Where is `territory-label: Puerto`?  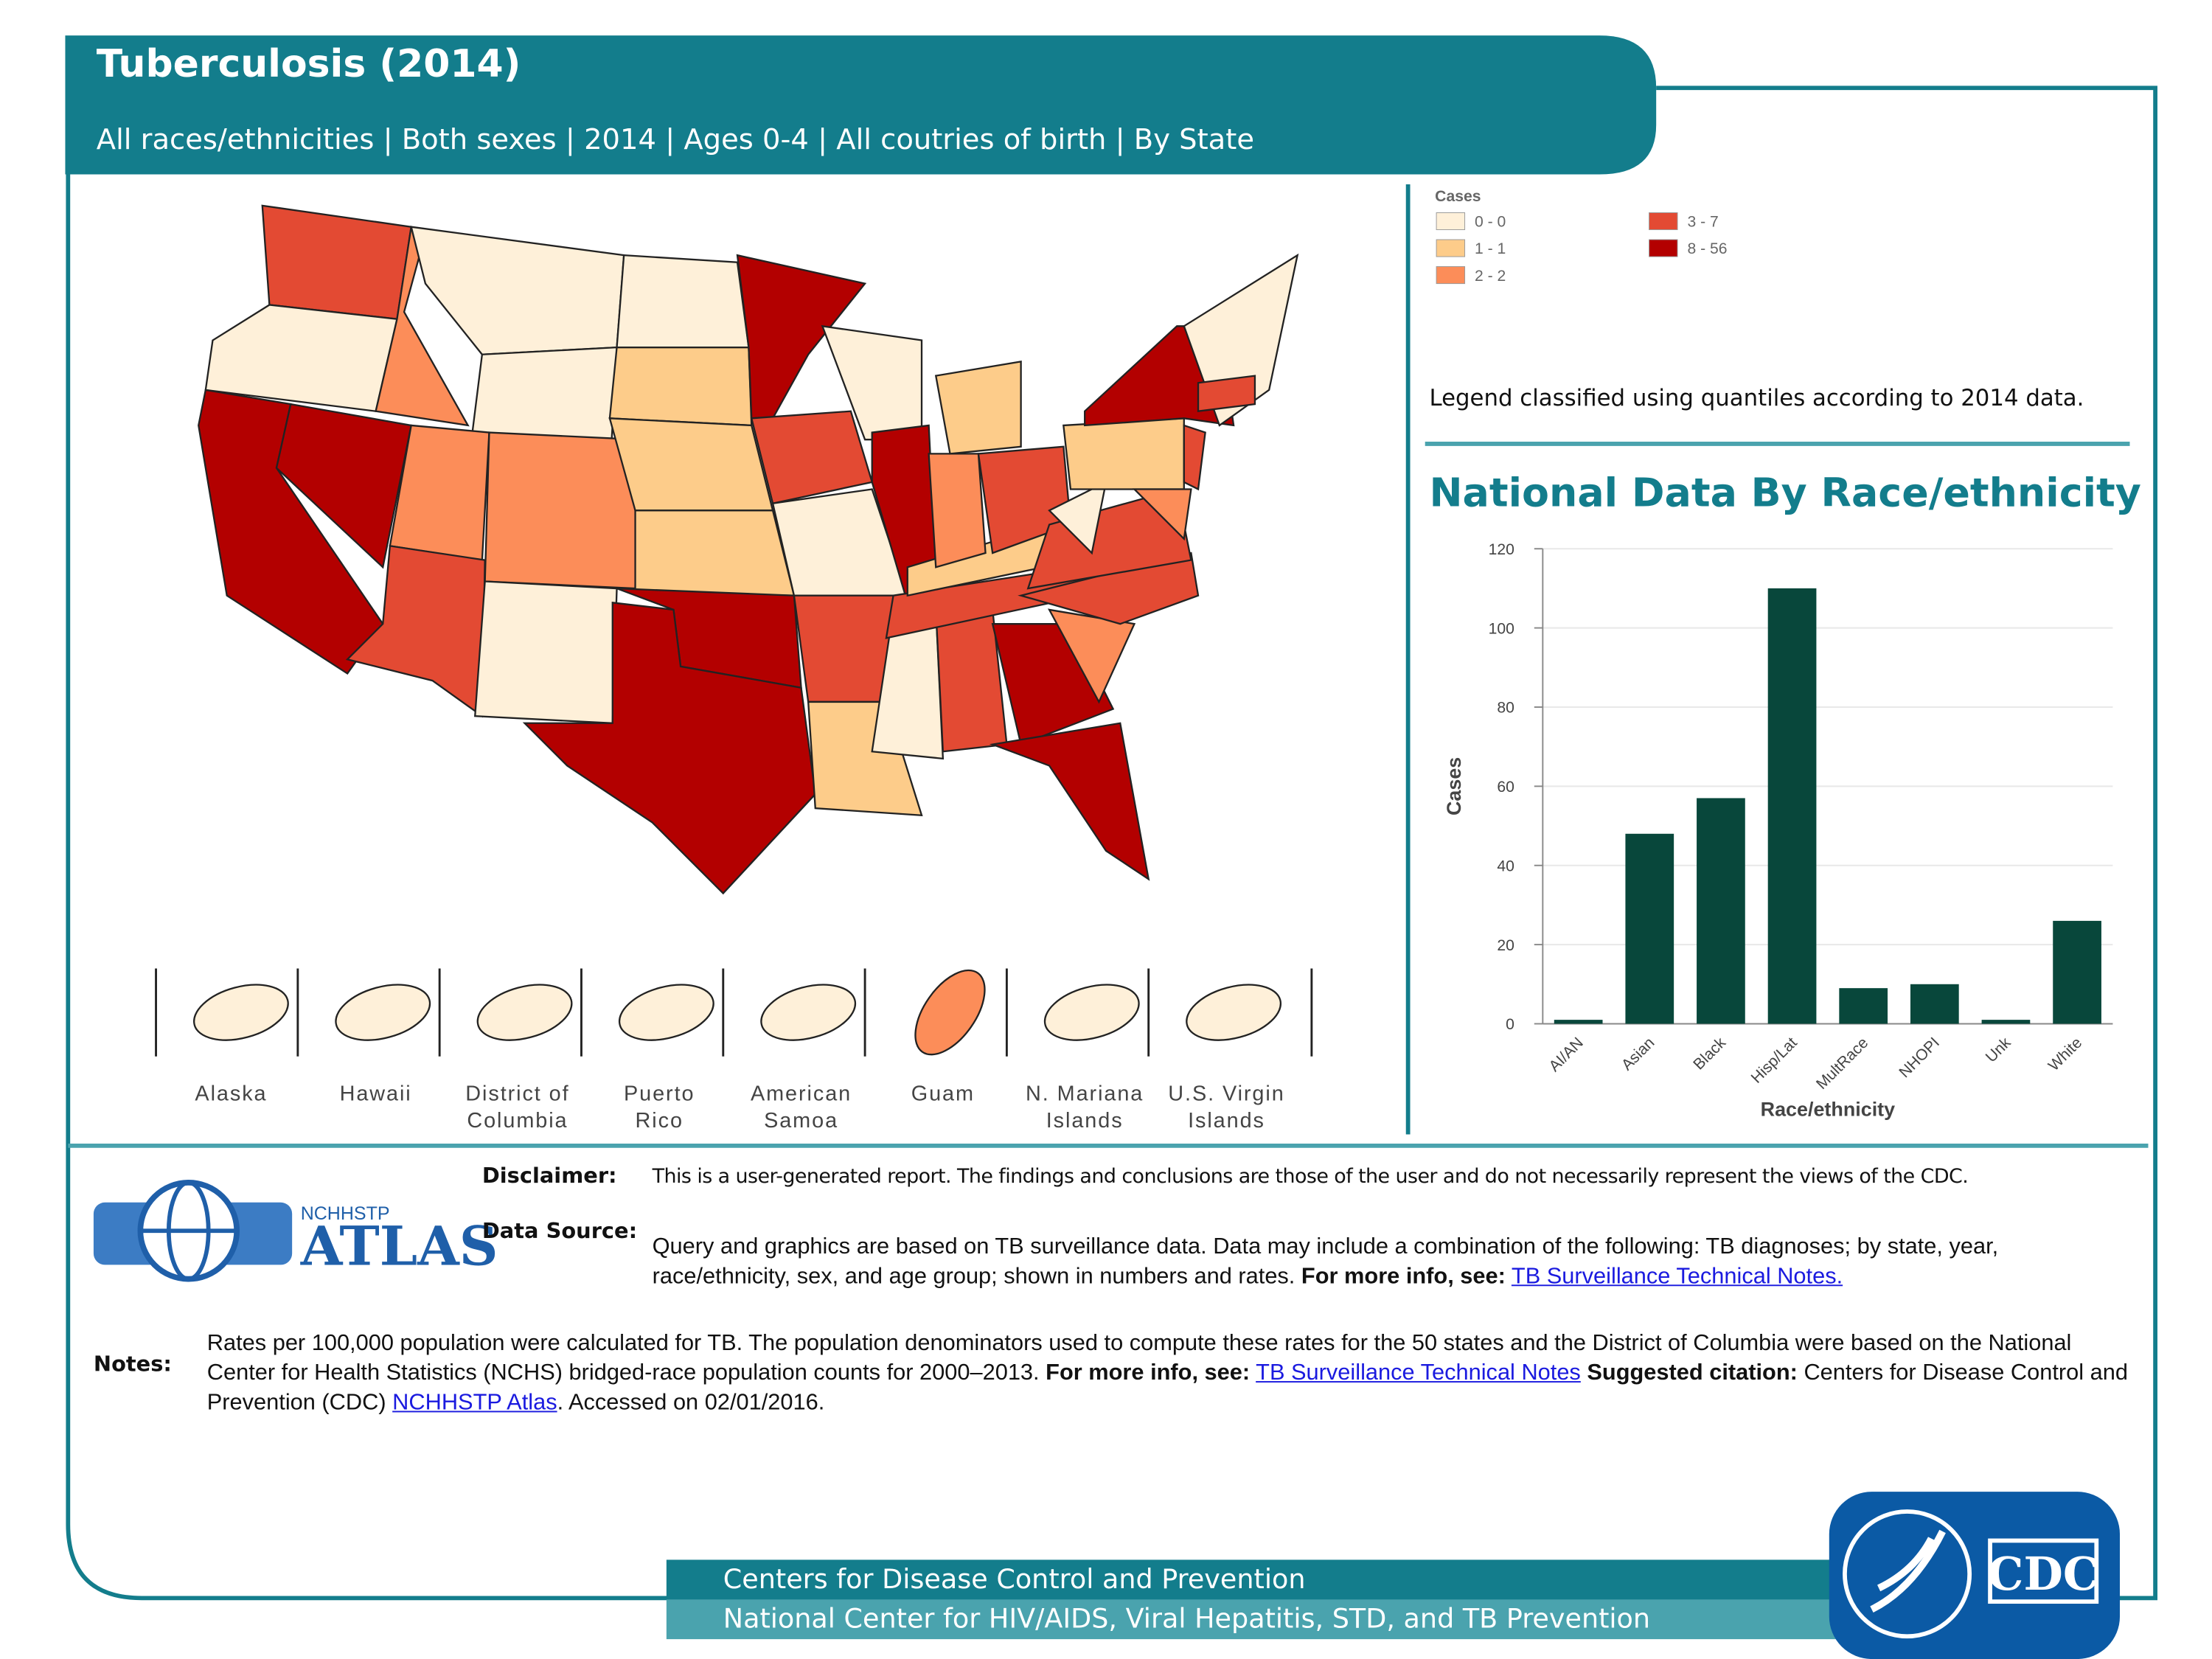 territory-label: Puerto is located at coordinates (659, 1093).